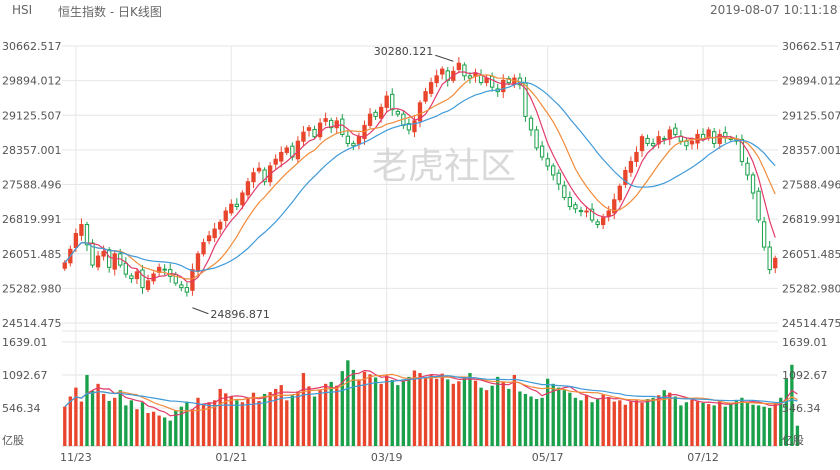 Image resolution: width=840 pixels, height=470 pixels. Describe the element at coordinates (774, 10) in the screenshot. I see `timestamp: 2019-08-07 10:11:18` at that location.